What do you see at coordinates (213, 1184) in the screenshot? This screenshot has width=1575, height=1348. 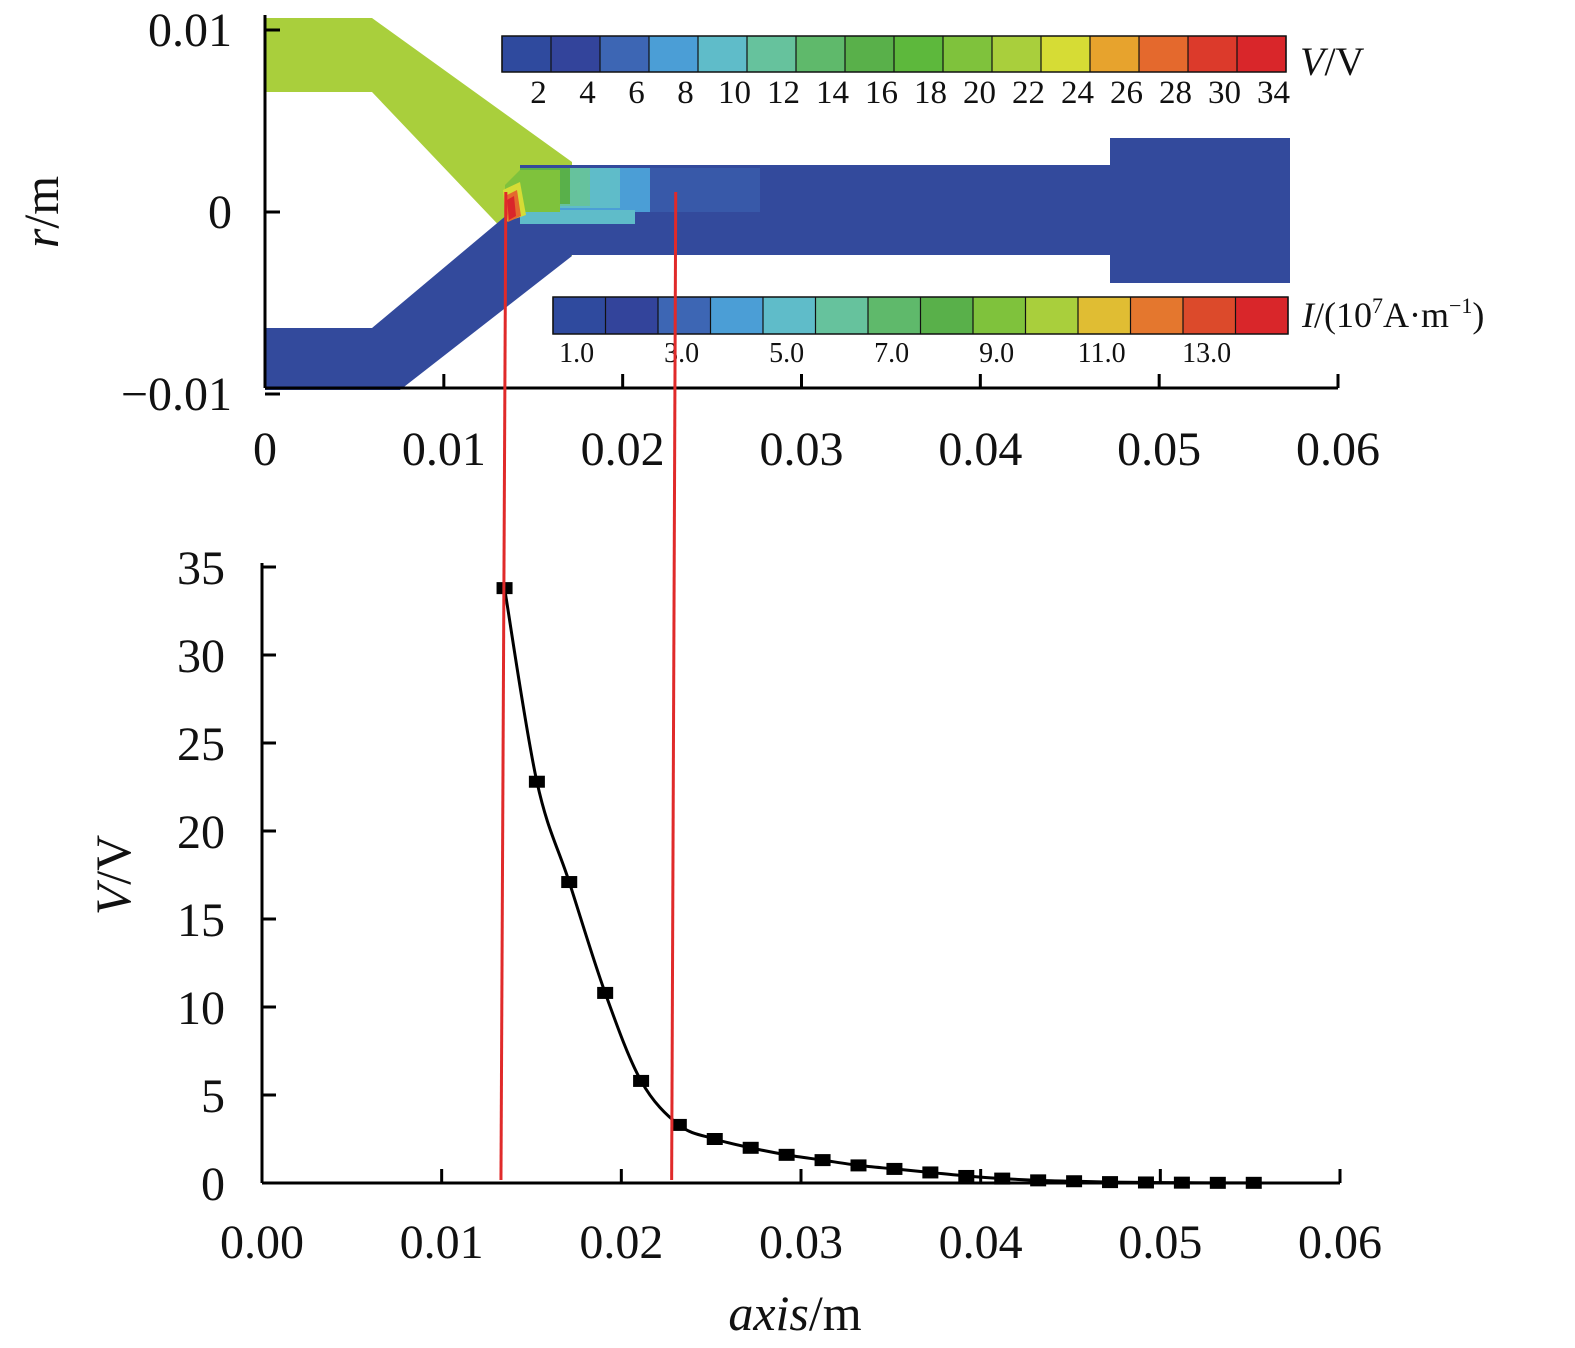 I see `line-y-tick-label: 0` at bounding box center [213, 1184].